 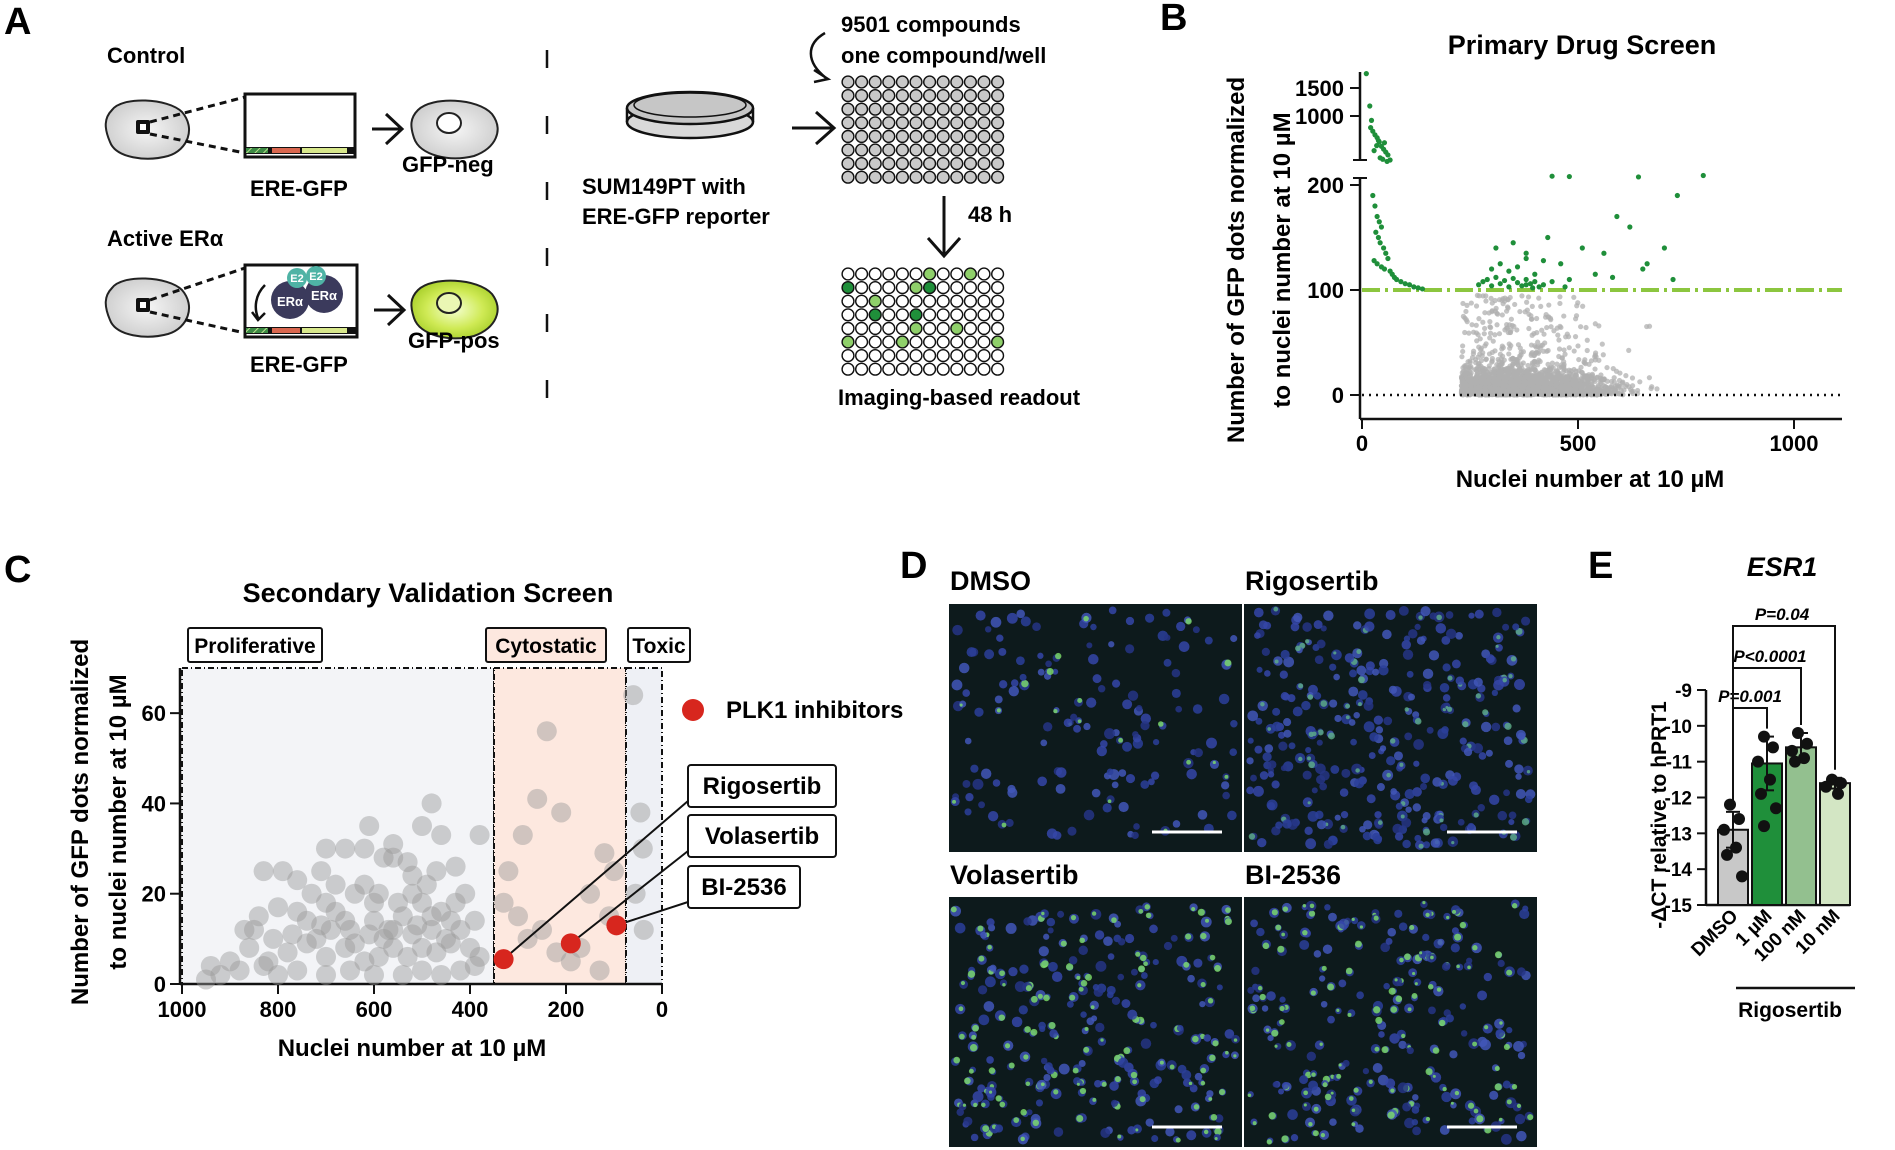 I want to click on y-tick-label: -10, so click(x=1678, y=727).